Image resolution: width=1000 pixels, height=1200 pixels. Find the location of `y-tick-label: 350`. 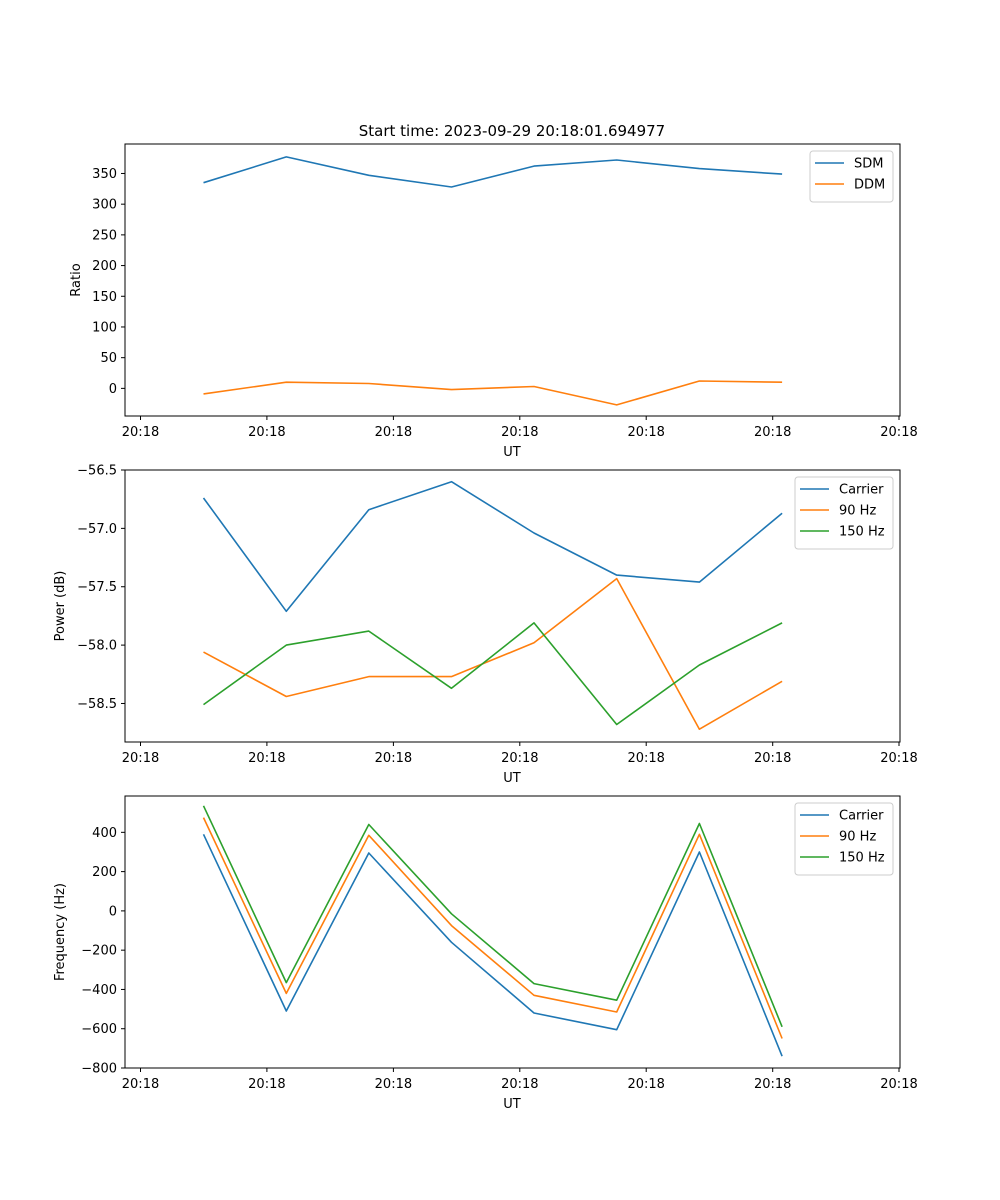

y-tick-label: 350 is located at coordinates (104, 174).